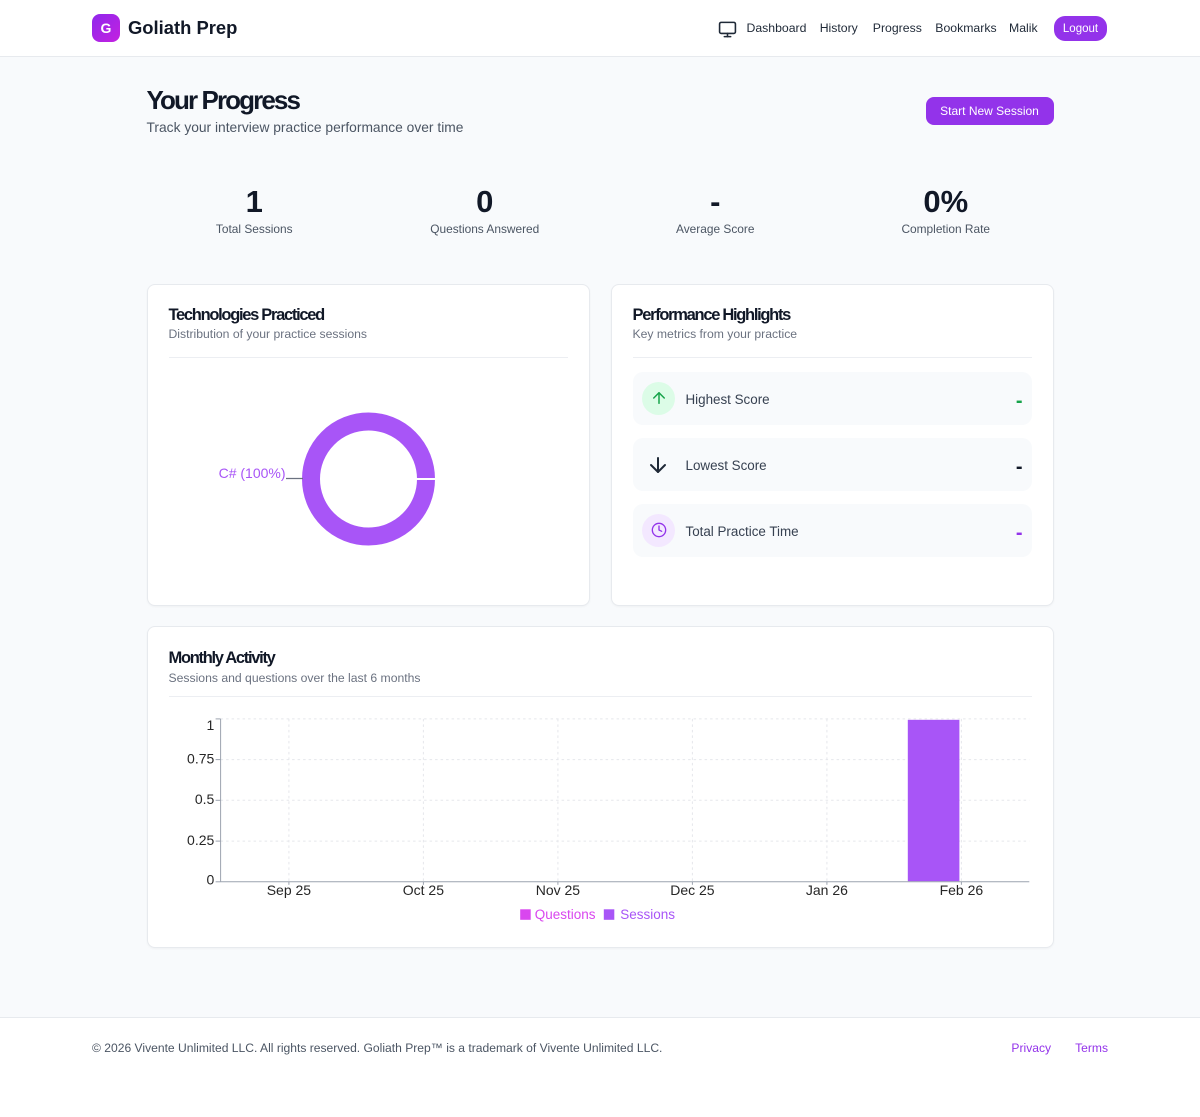  I want to click on svg-text: Sessions, so click(647, 914).